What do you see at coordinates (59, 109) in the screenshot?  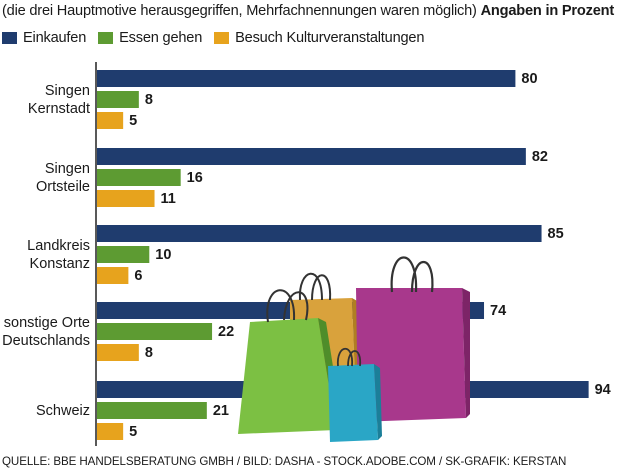 I see `category-label: Kernstadt` at bounding box center [59, 109].